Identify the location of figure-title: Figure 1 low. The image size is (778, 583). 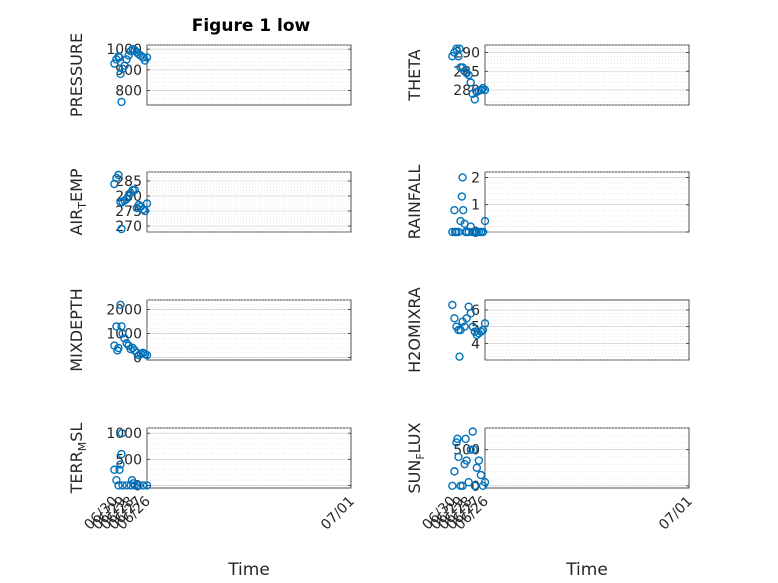
(251, 26).